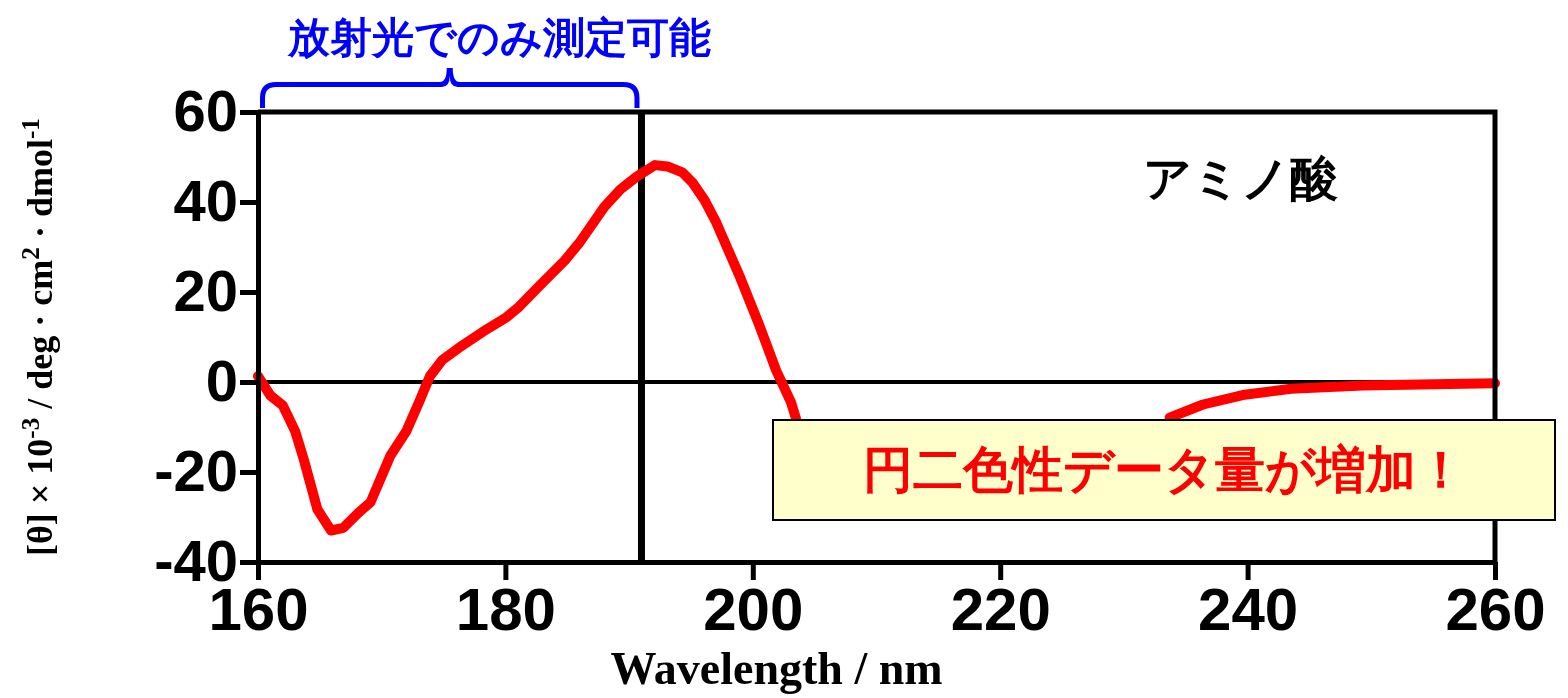 The width and height of the screenshot is (1568, 698). I want to click on y-tick-label: -20, so click(196, 471).